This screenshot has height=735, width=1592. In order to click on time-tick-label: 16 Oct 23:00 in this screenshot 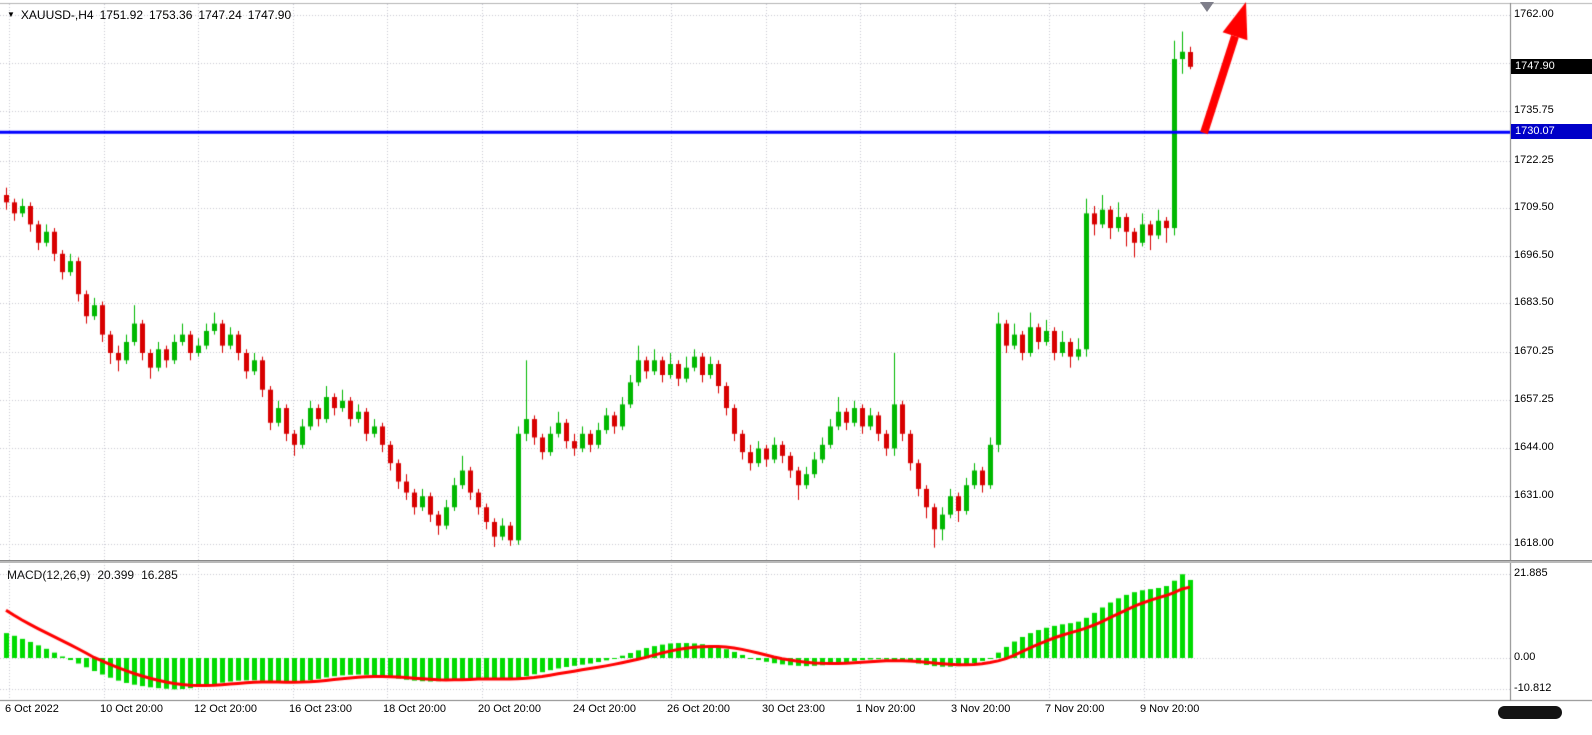, I will do `click(320, 709)`.